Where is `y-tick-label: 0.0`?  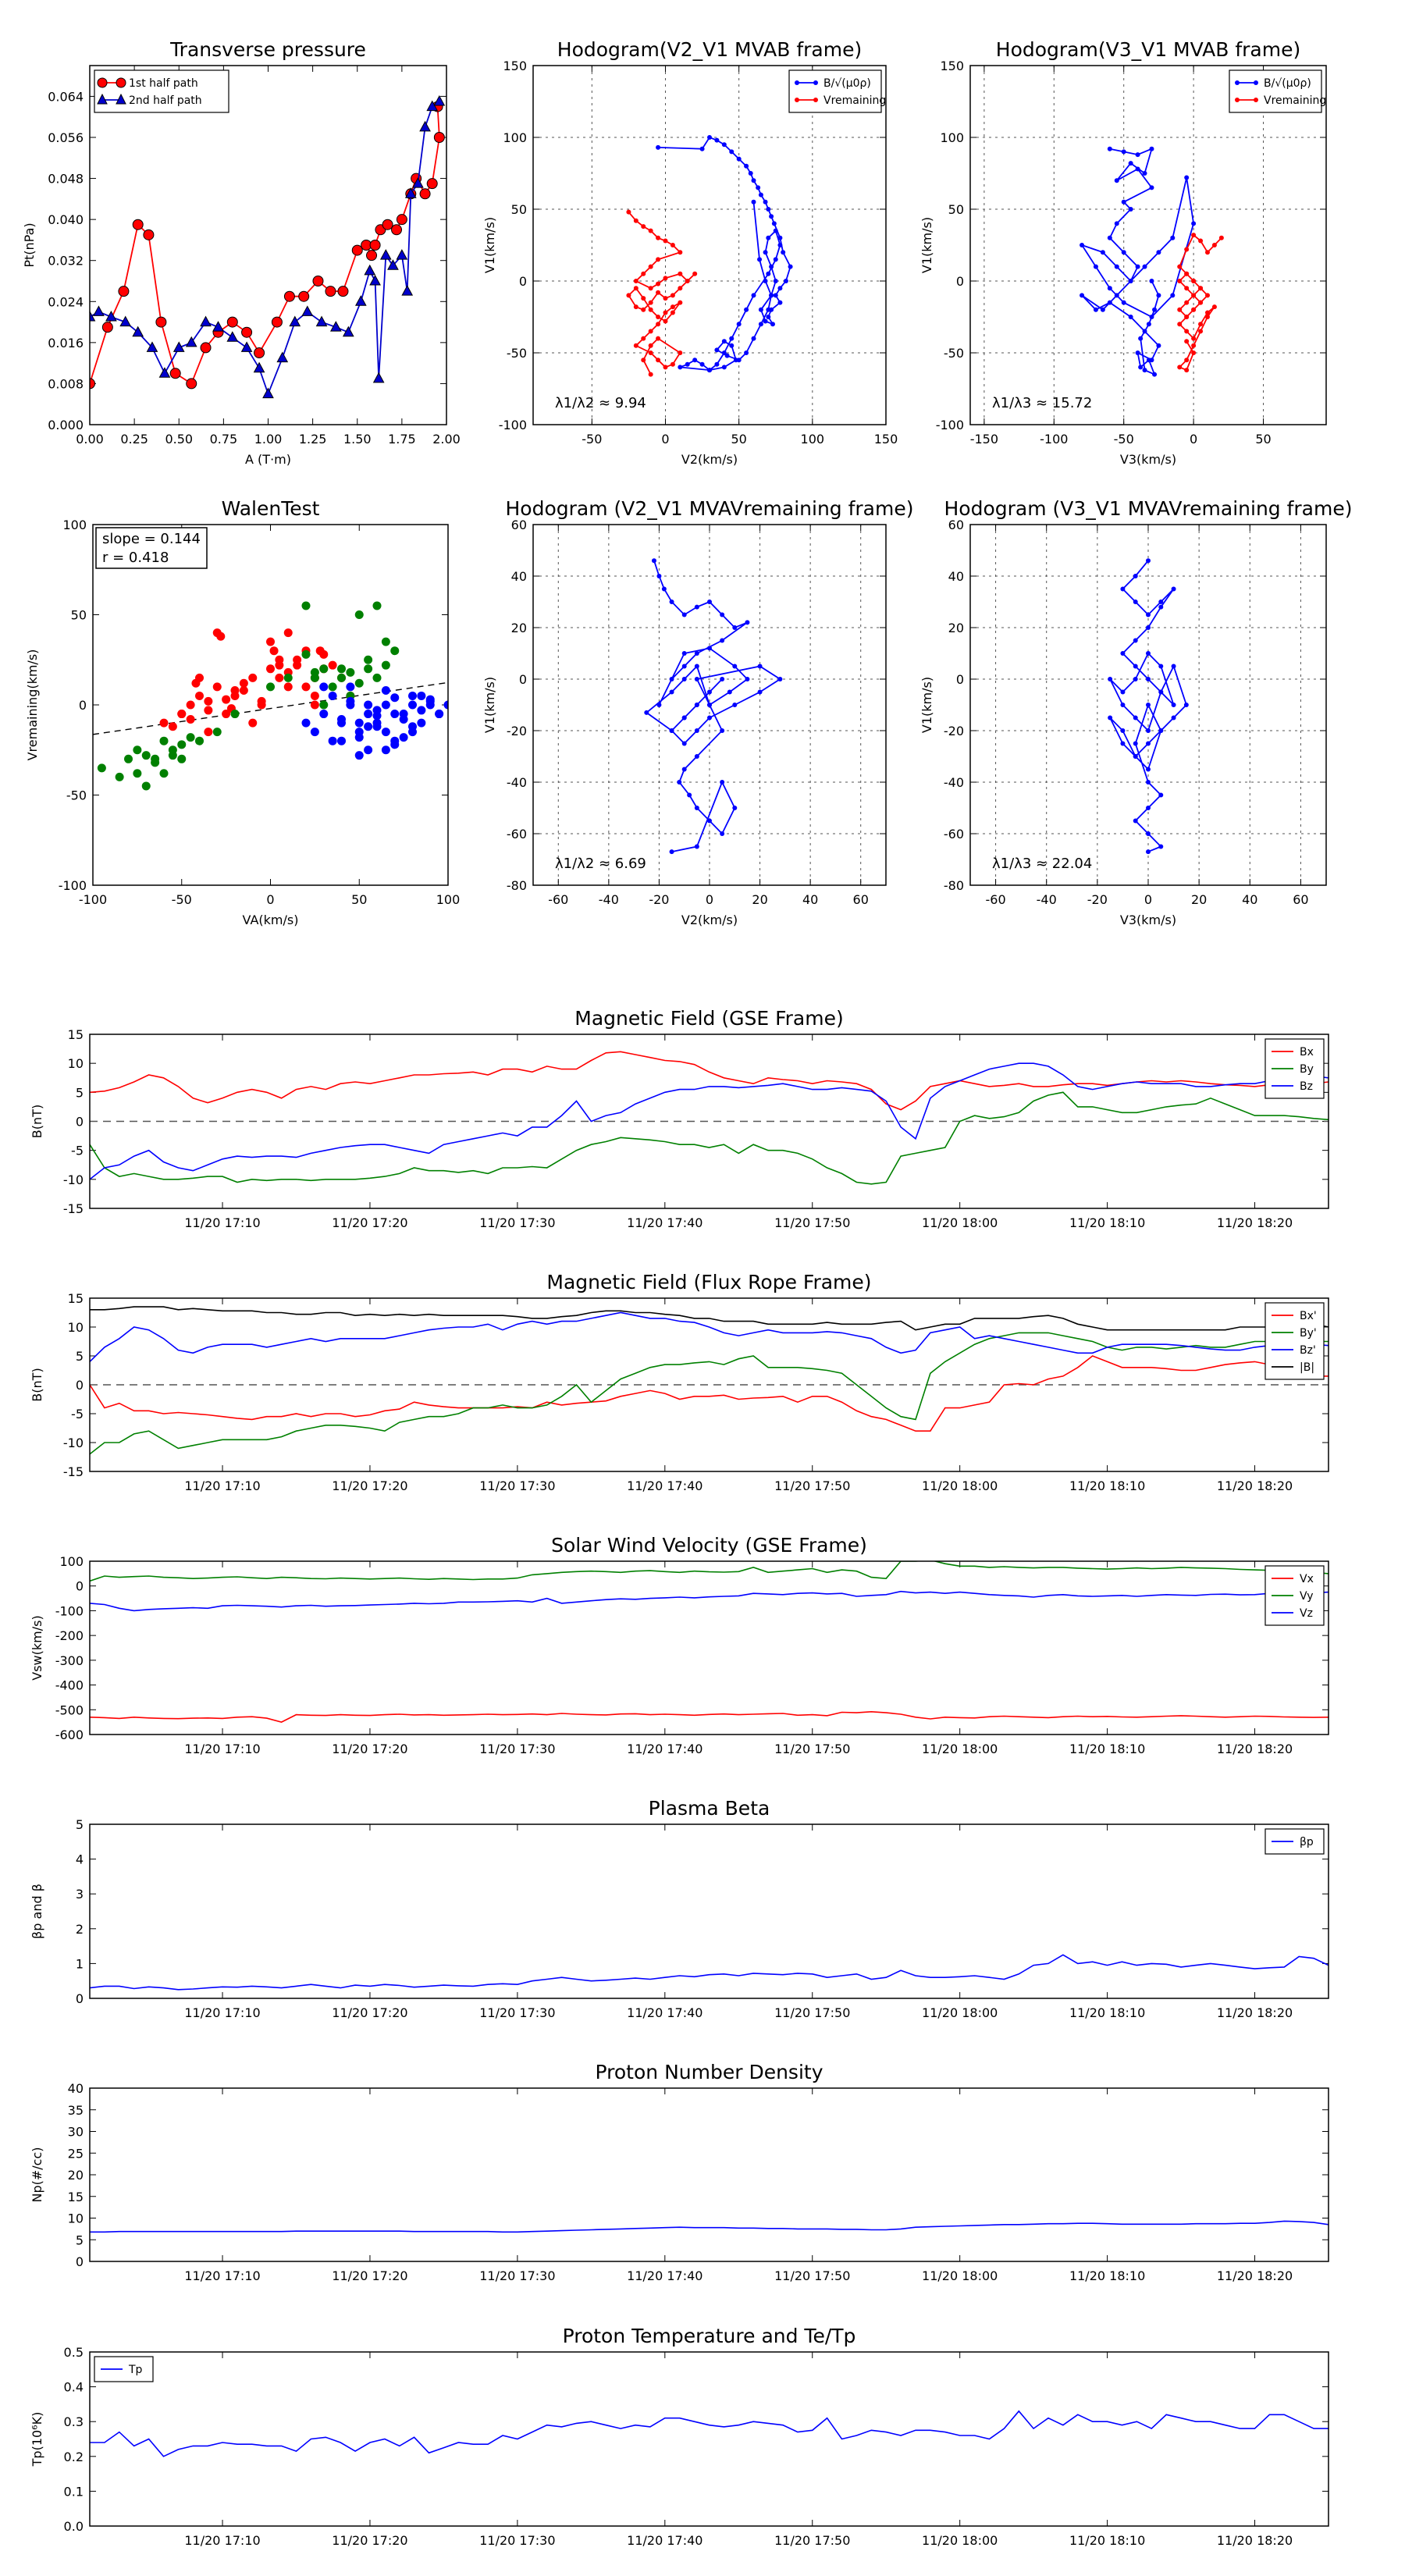
y-tick-label: 0.0 is located at coordinates (74, 2526).